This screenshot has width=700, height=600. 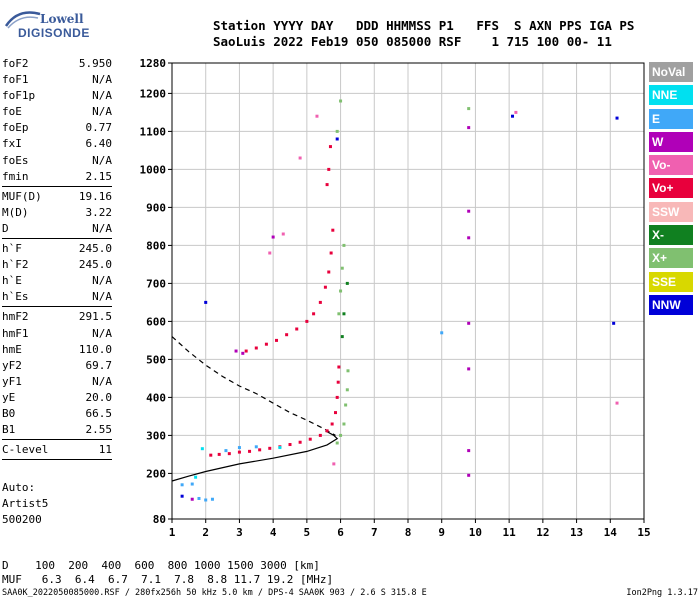 What do you see at coordinates (57, 281) in the screenshot?
I see `param-row: h`E N/A` at bounding box center [57, 281].